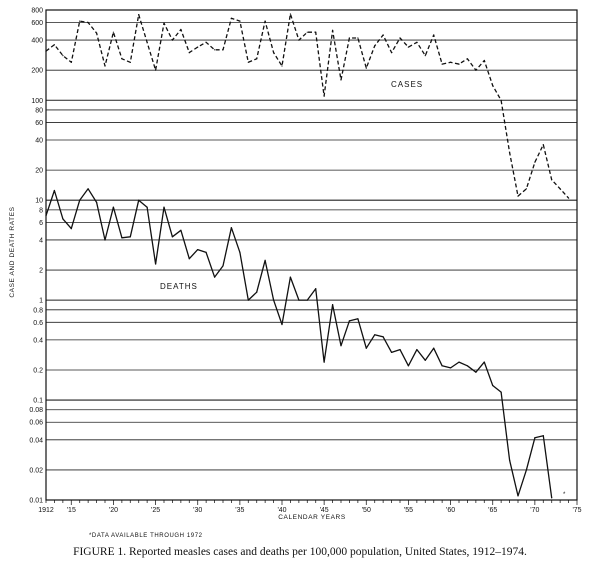 The height and width of the screenshot is (571, 600). I want to click on y-tick-label: 400, so click(37, 41).